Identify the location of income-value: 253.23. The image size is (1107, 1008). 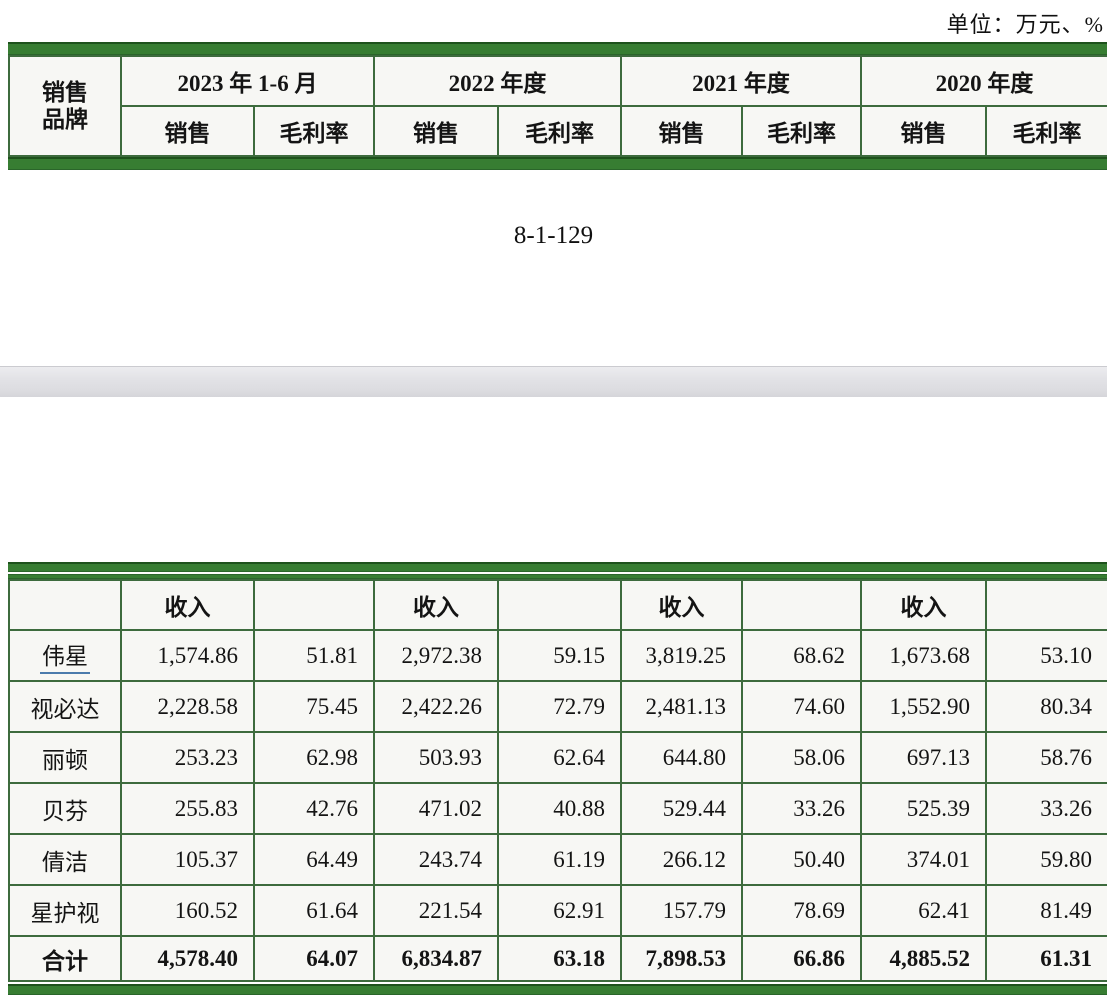
(187, 757).